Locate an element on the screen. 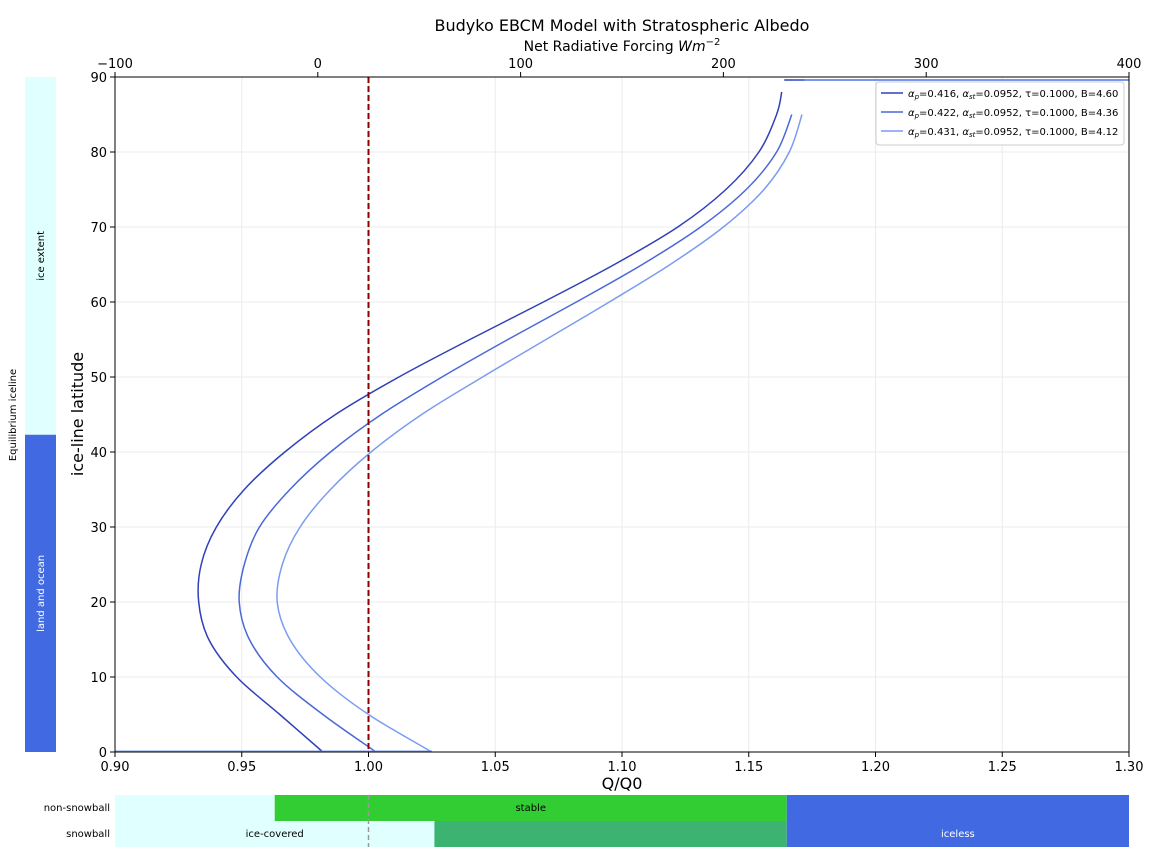 This screenshot has width=1152, height=864. left-bar-land-ocean-segment is located at coordinates (40, 593).